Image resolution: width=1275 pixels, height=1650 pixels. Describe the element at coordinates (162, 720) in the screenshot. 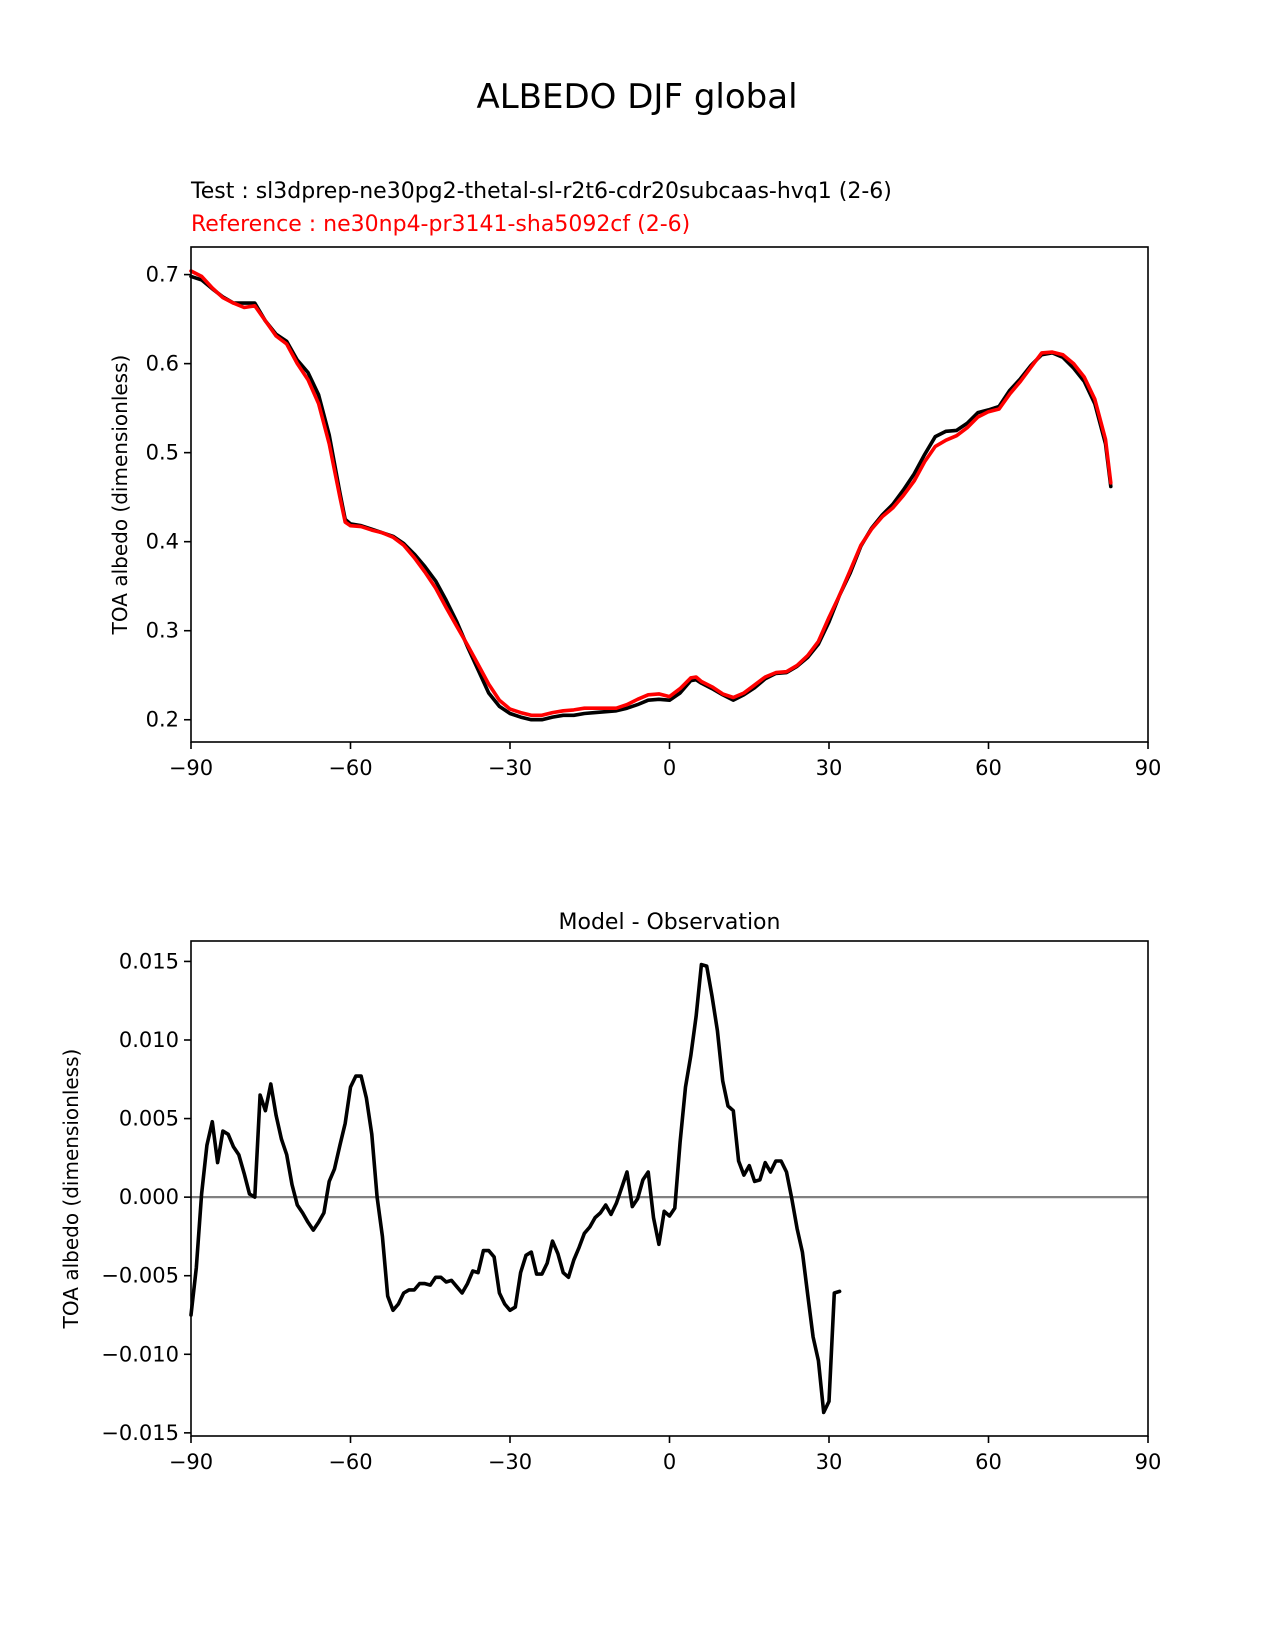

I see `y-tick-label: 0.2` at that location.